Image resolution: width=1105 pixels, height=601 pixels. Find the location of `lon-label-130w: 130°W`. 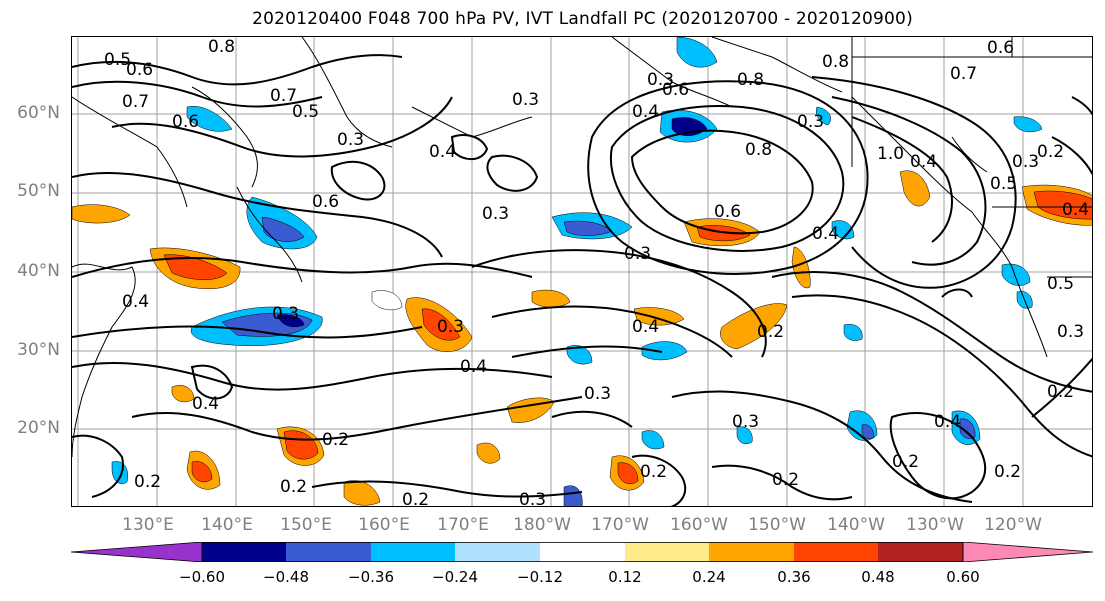

lon-label-130w: 130°W is located at coordinates (935, 525).